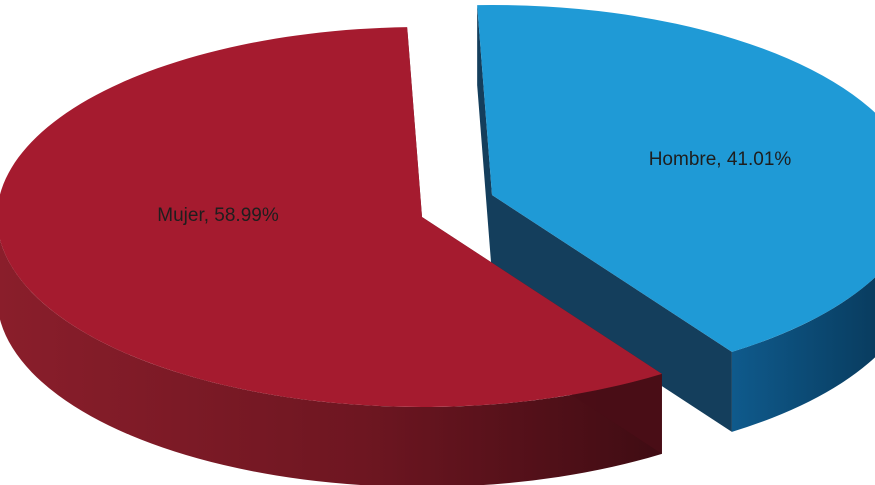  Describe the element at coordinates (803, 354) in the screenshot. I see `slice-side-hombre` at that location.